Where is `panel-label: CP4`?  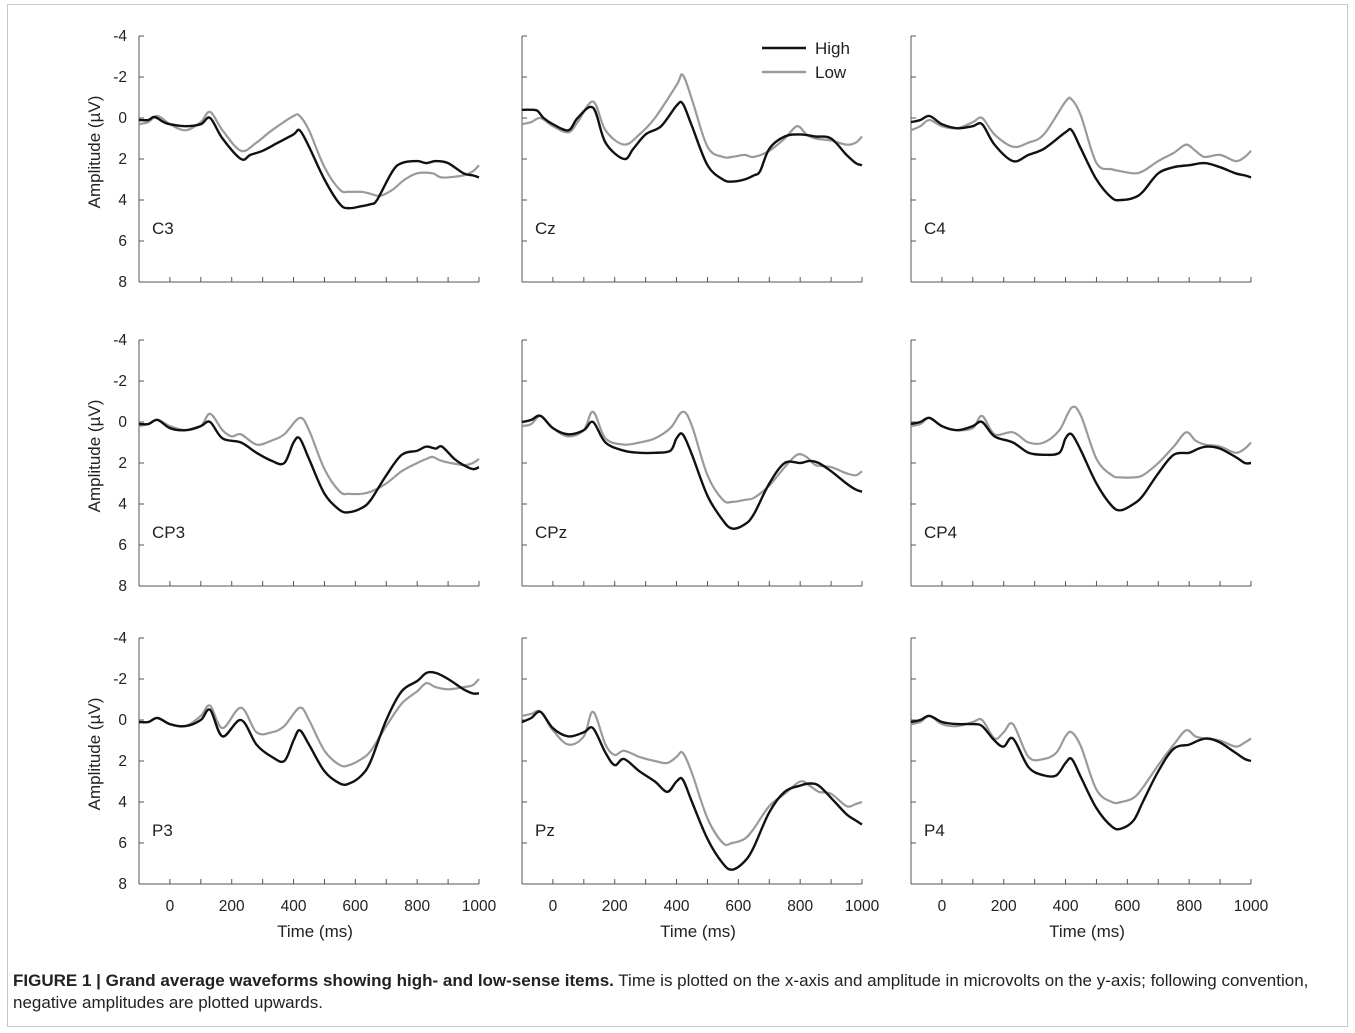
panel-label: CP4 is located at coordinates (940, 532).